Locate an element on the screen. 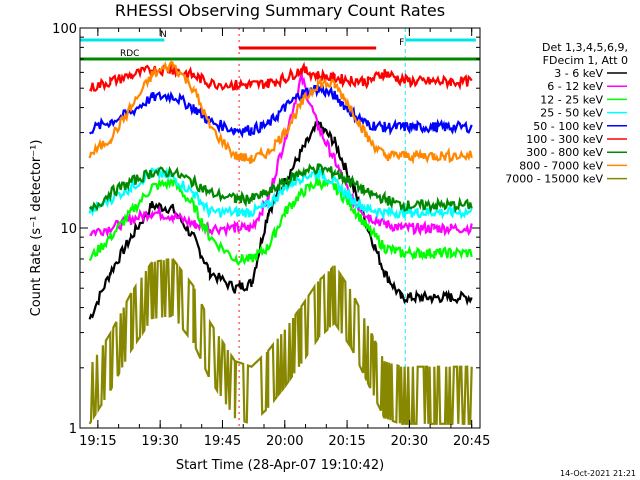 The image size is (640, 480). legend-label-0: 3 - 6 keV is located at coordinates (578, 73).